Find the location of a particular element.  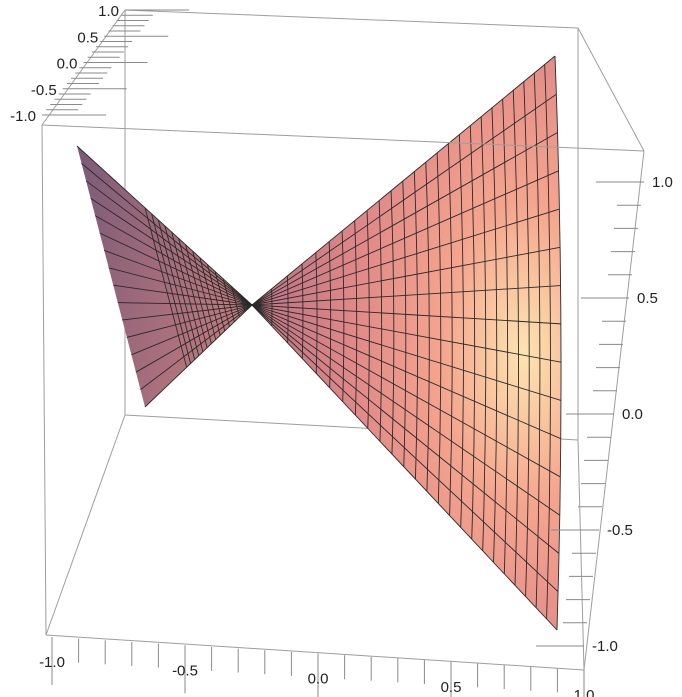

x-axis-tick-label: 1.0 is located at coordinates (584, 692).